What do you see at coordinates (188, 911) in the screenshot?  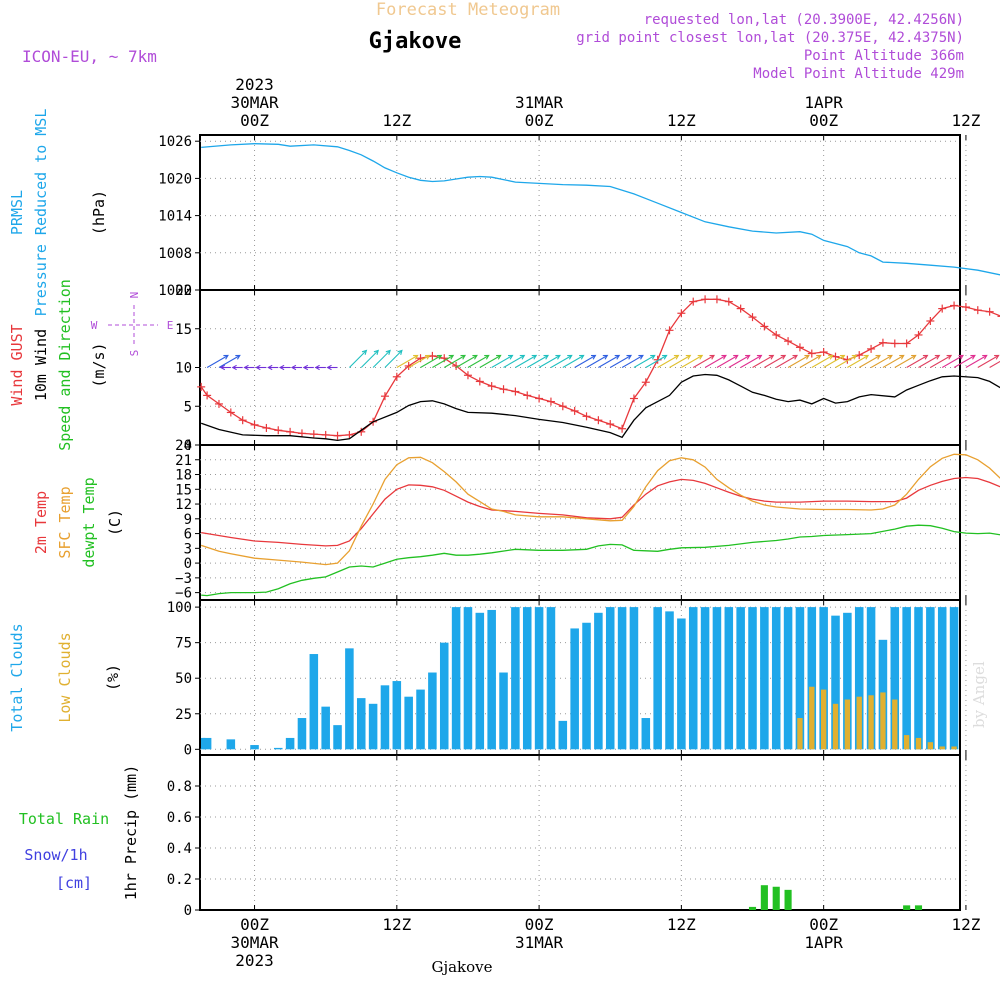 I see `y-tick-label: 0` at bounding box center [188, 911].